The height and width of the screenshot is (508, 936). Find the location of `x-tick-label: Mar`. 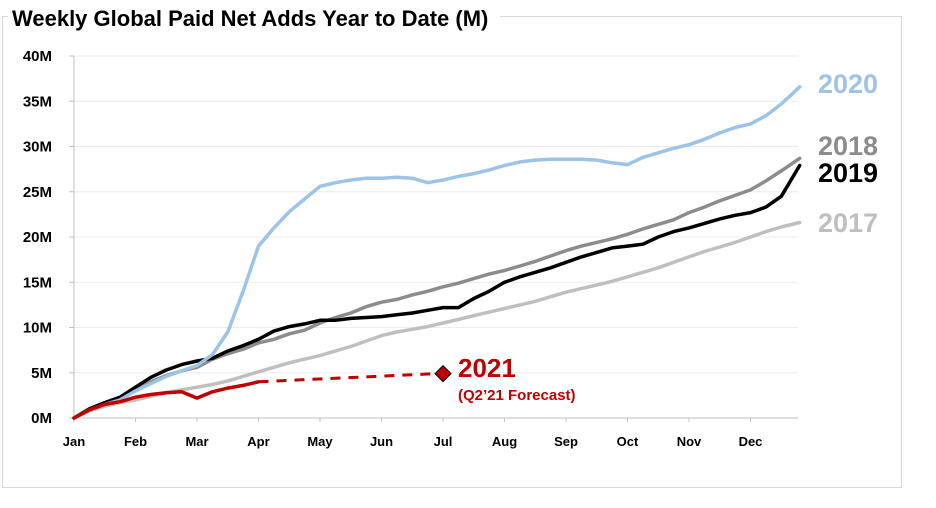

x-tick-label: Mar is located at coordinates (196, 441).